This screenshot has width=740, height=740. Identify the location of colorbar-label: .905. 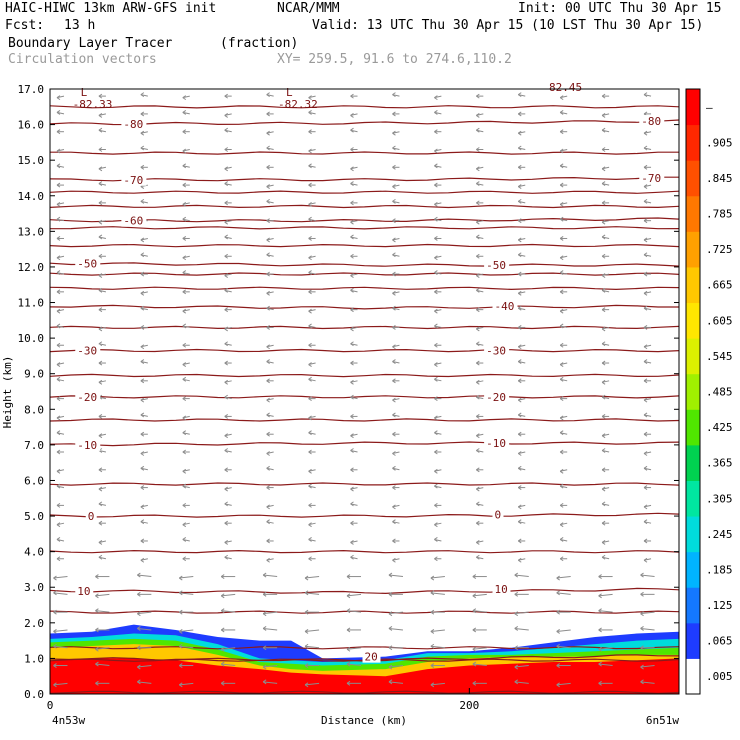
(719, 142).